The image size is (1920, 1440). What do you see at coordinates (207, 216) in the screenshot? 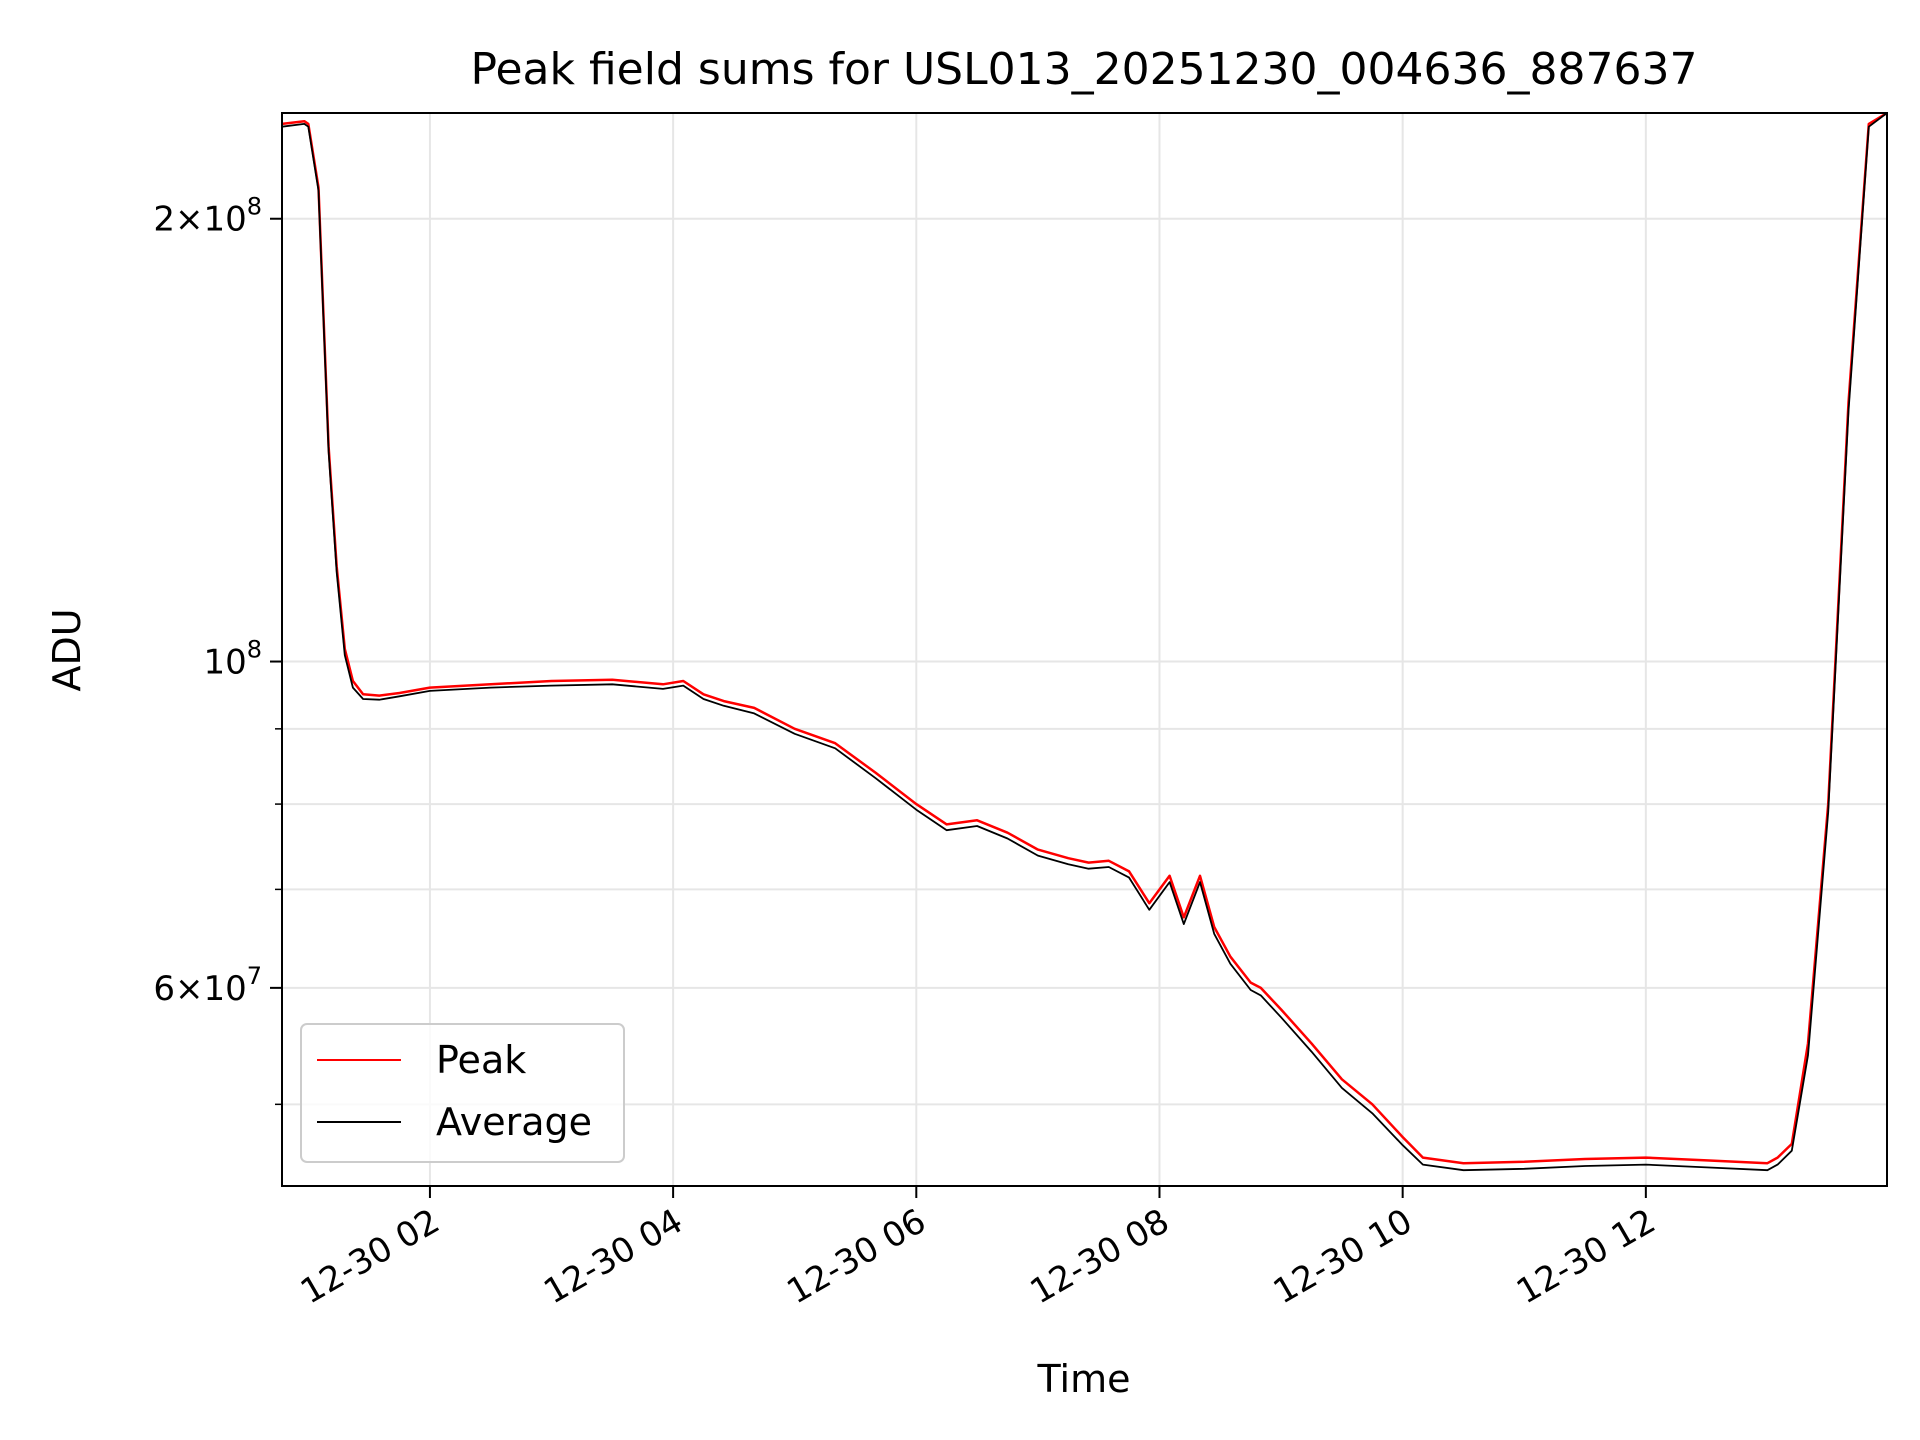
I see `y-tick-label: 2×10⁸` at bounding box center [207, 216].